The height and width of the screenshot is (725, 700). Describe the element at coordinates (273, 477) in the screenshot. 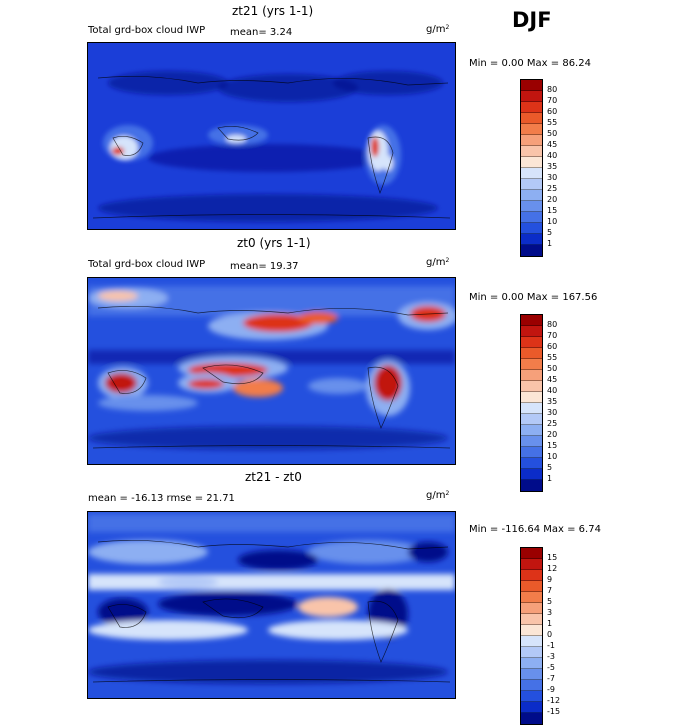

I see `panel3-title: zt21 - zt0` at that location.